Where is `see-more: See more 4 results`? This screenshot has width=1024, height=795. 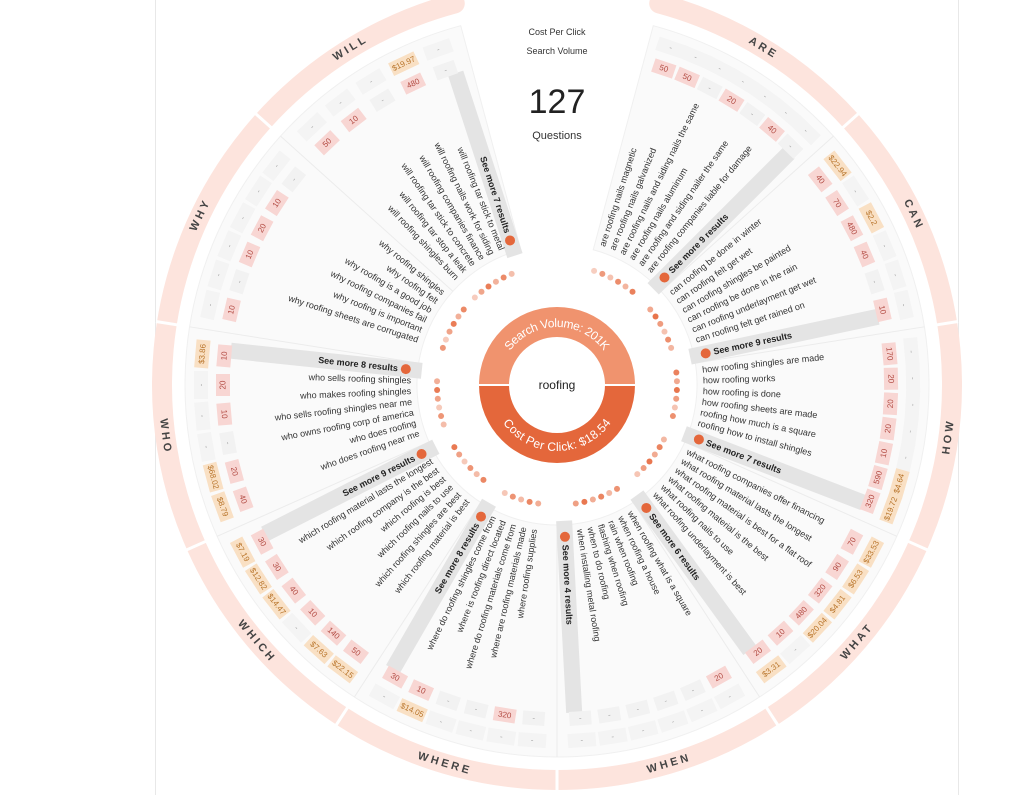
see-more: See more 4 results is located at coordinates (567, 585).